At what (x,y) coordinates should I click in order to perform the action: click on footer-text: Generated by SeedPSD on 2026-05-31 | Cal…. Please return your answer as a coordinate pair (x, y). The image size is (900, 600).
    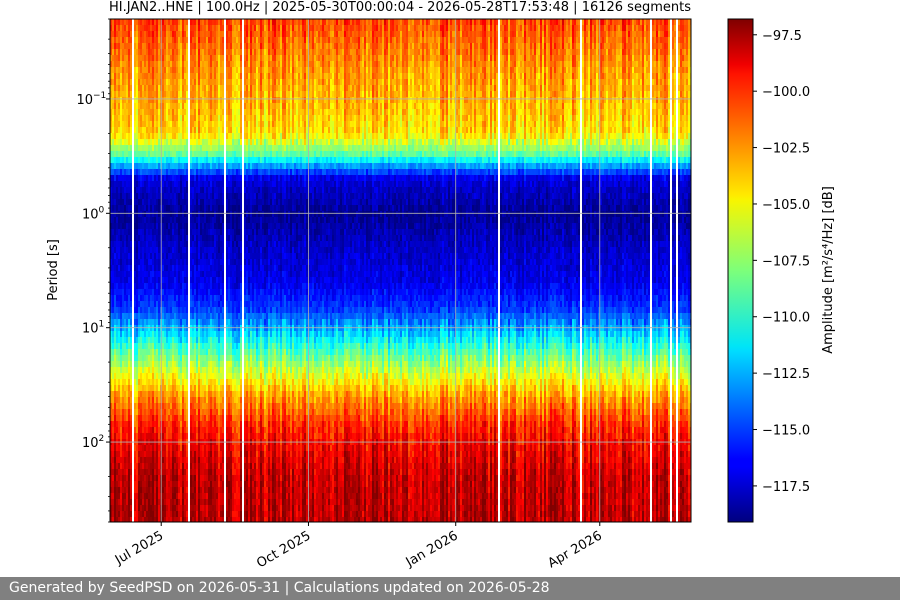
    Looking at the image, I should click on (279, 588).